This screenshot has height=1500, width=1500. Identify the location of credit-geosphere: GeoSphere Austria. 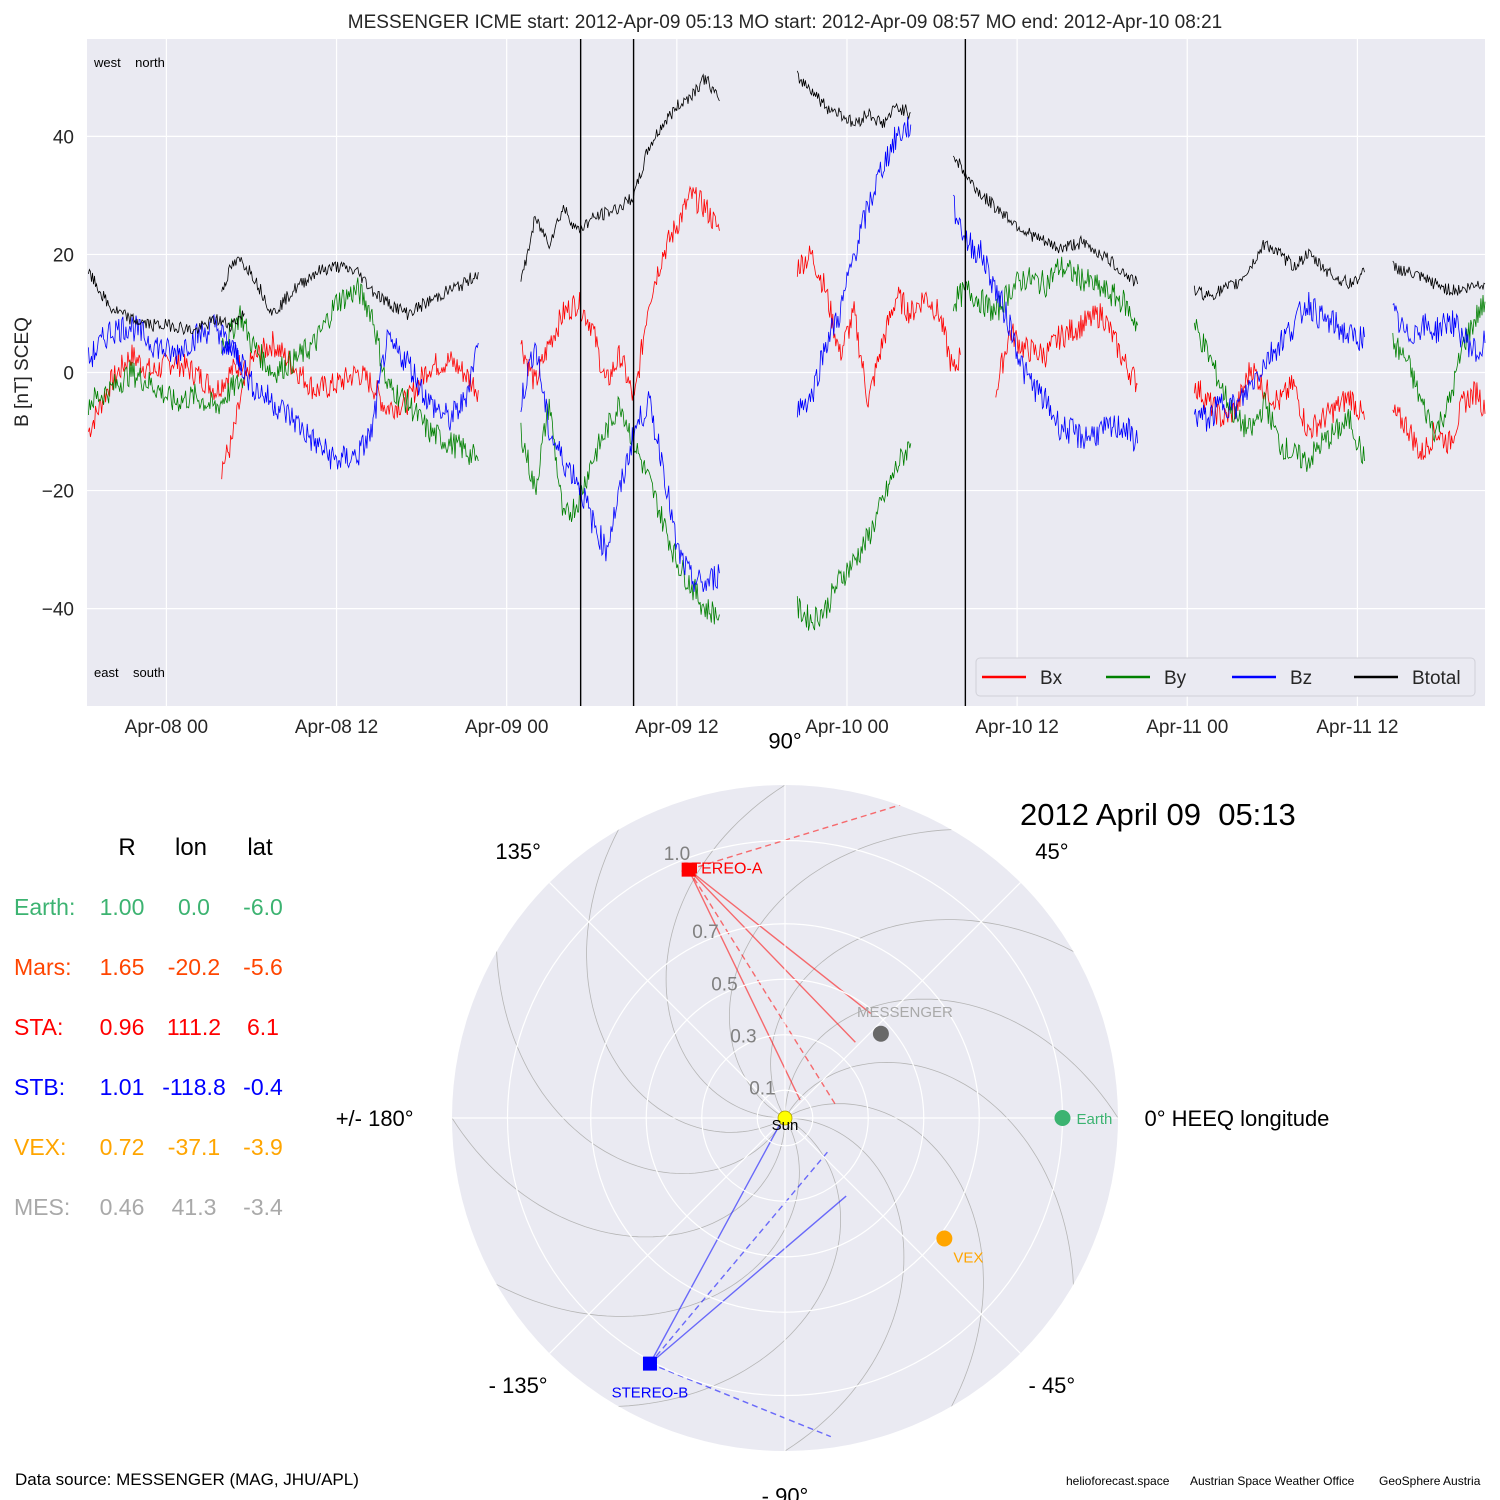
(1430, 1481).